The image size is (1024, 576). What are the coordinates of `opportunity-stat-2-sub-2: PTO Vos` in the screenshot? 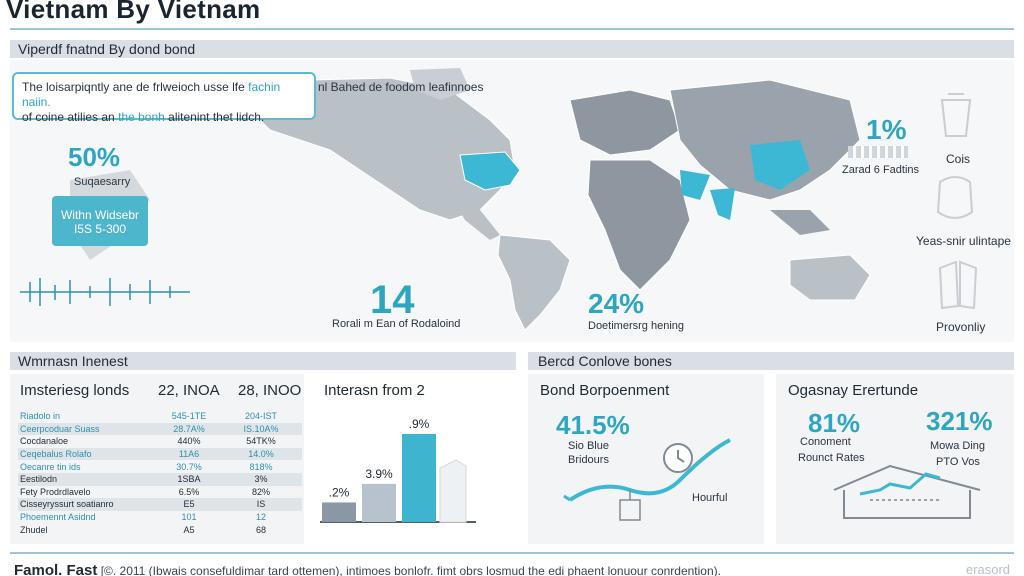 It's located at (958, 462).